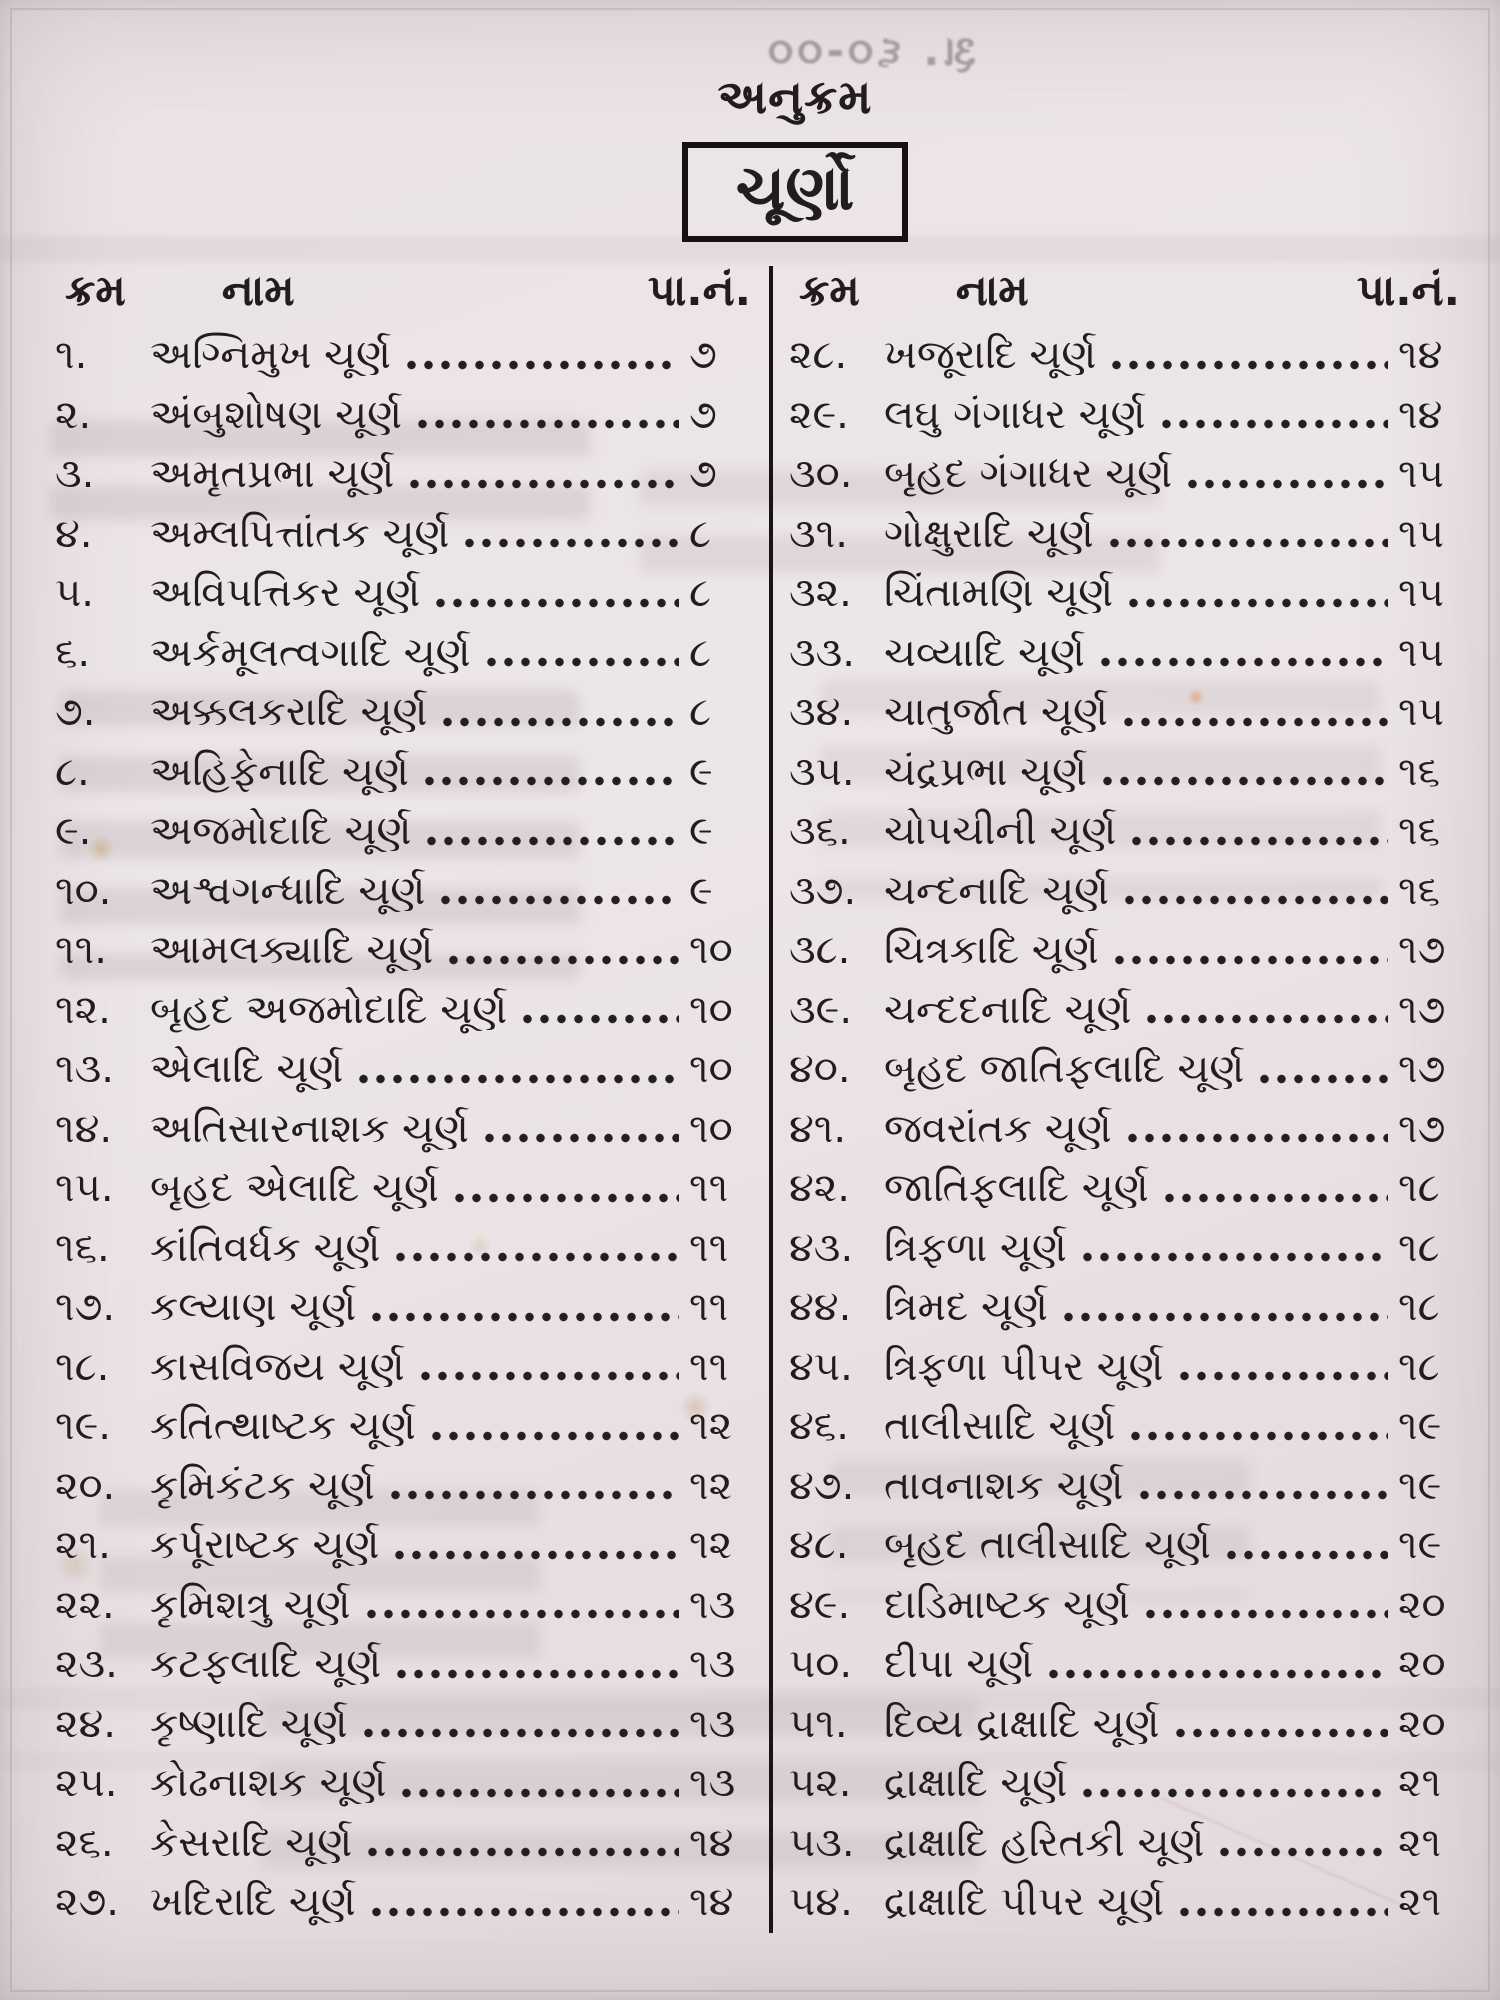 This screenshot has height=2000, width=1500. I want to click on entry-name: દિવ્ય દ્રાક્ષાદિ ચૂર્ણ, so click(1022, 1723).